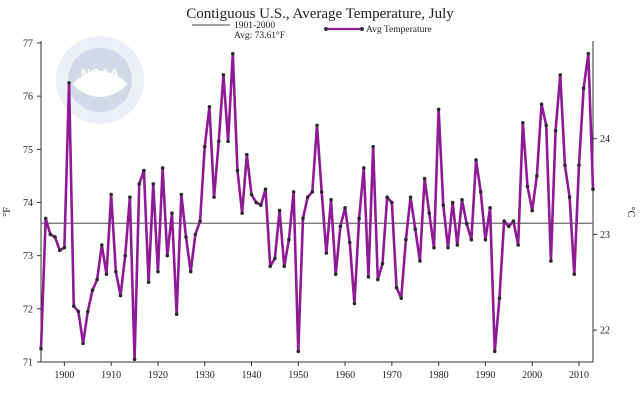 Image resolution: width=640 pixels, height=400 pixels. What do you see at coordinates (100, 73) in the screenshot?
I see `noaa-logo-text: NOAA` at bounding box center [100, 73].